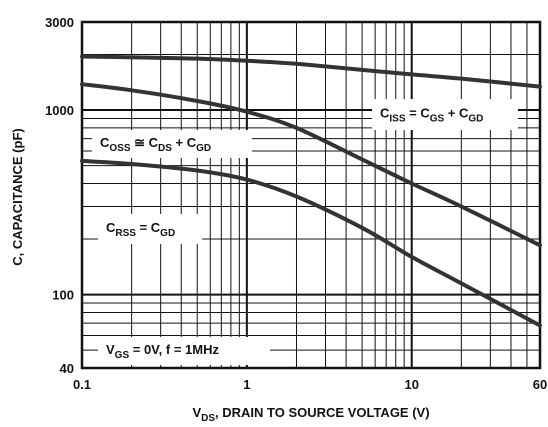 The height and width of the screenshot is (427, 548). I want to click on y-tick-label: 100, so click(63, 295).